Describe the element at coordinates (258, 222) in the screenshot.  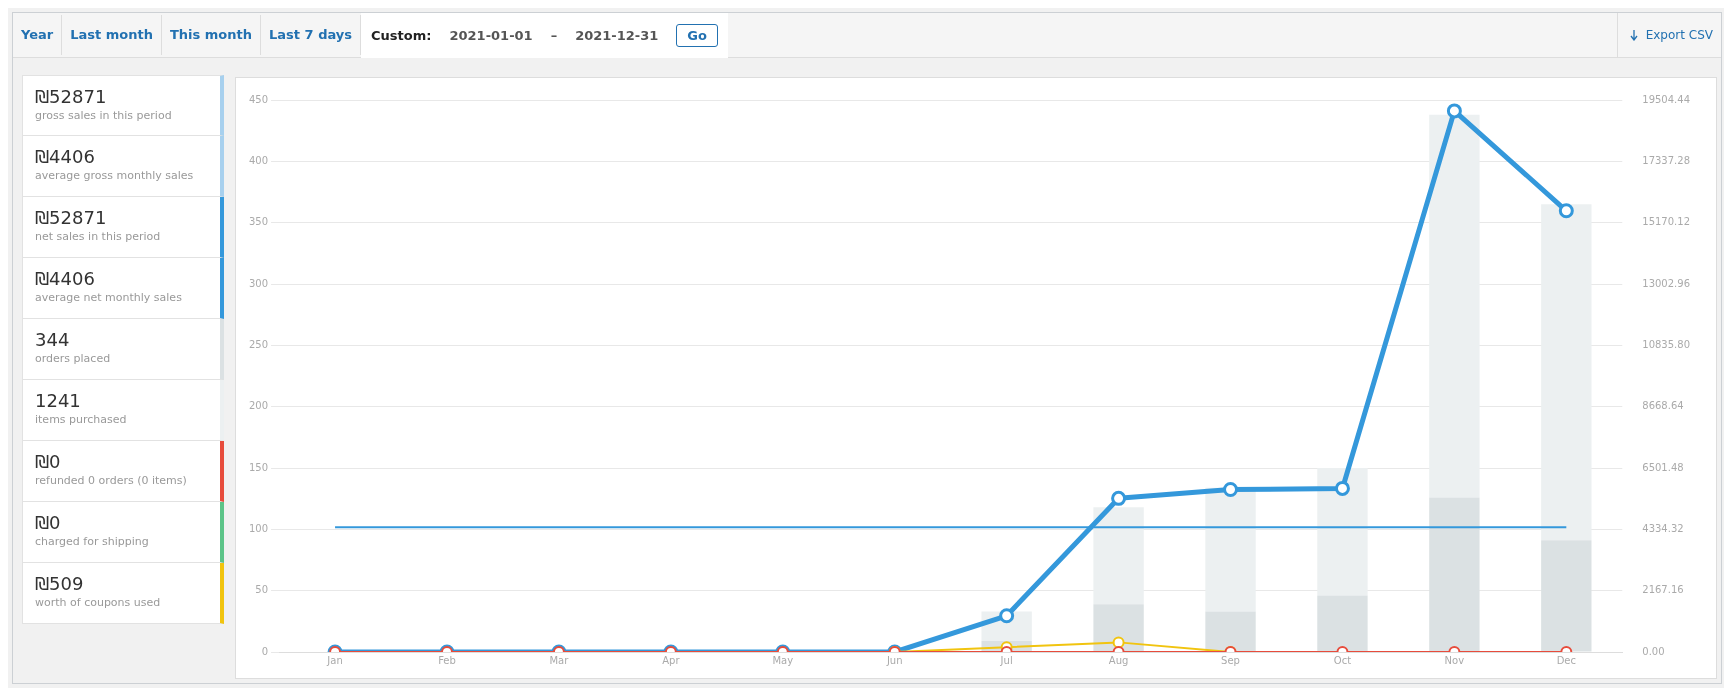
I see `y-tick-label: 350` at that location.